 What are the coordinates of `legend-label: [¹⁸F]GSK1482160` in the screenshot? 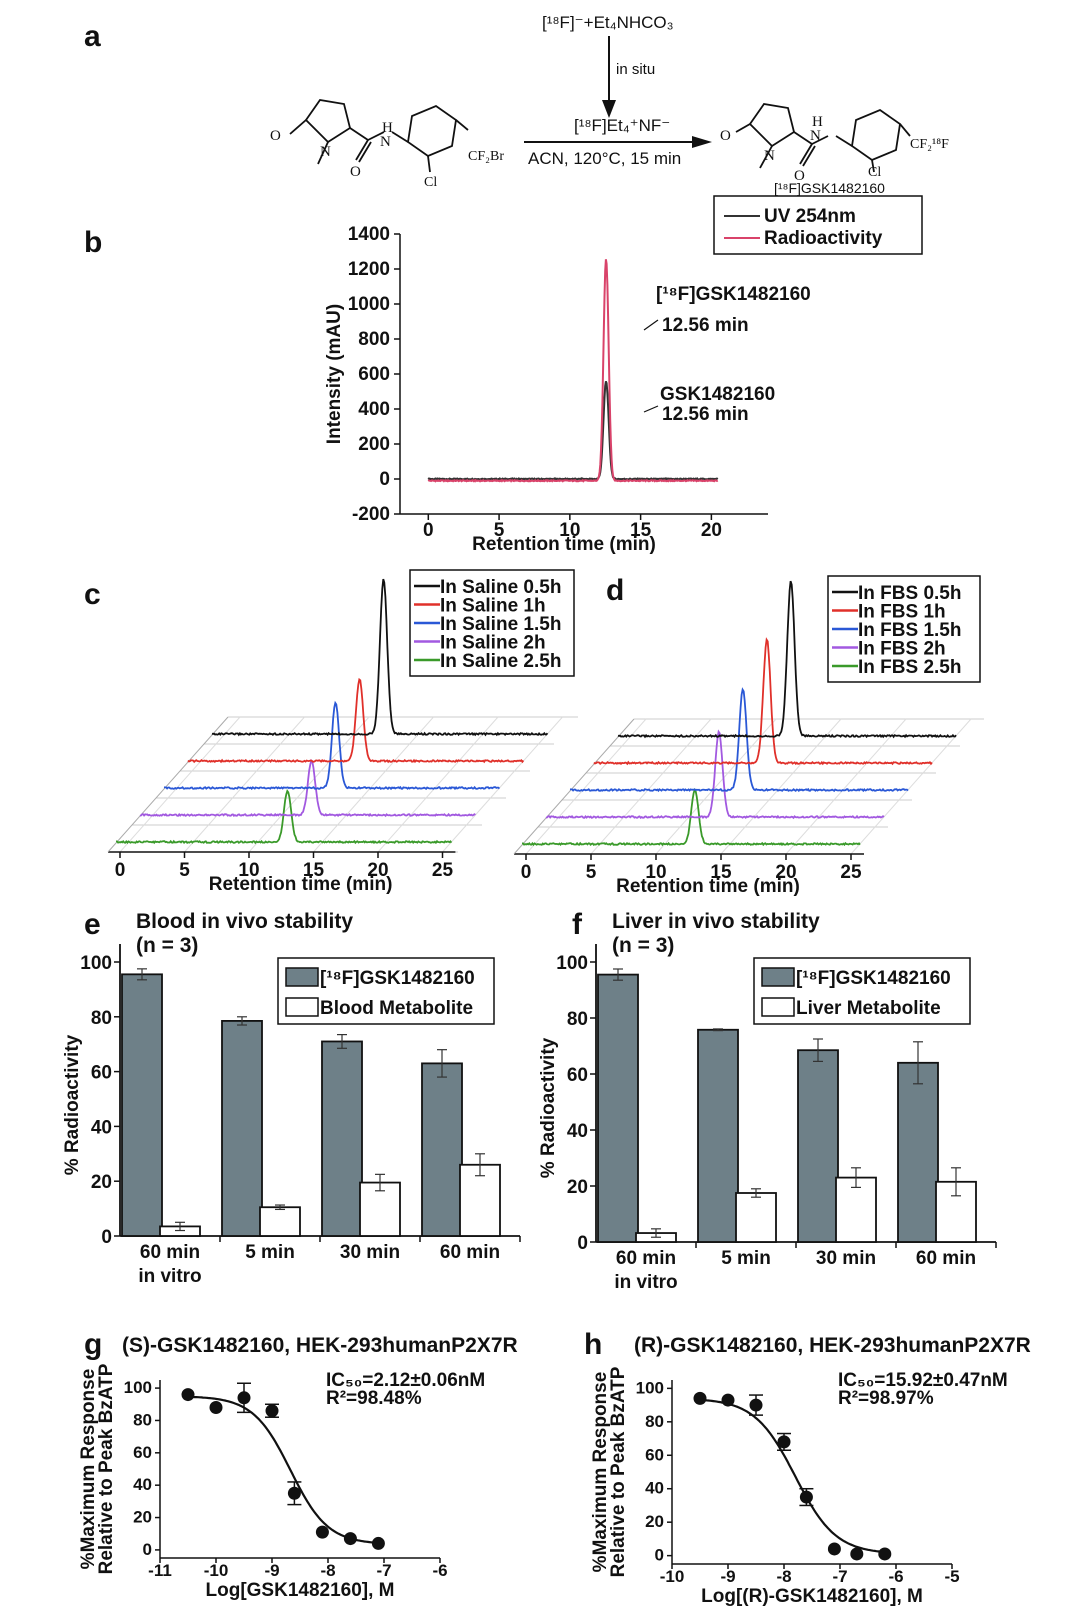 It's located at (873, 978).